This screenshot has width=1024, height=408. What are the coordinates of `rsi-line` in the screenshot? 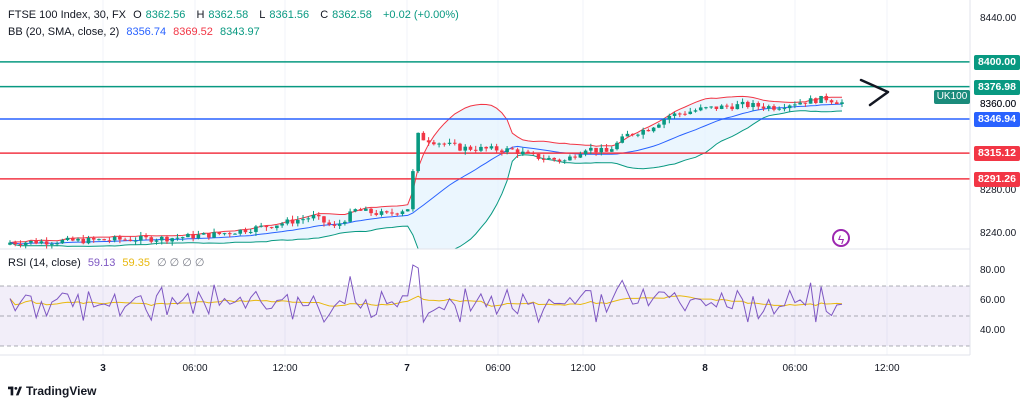 It's located at (426, 294).